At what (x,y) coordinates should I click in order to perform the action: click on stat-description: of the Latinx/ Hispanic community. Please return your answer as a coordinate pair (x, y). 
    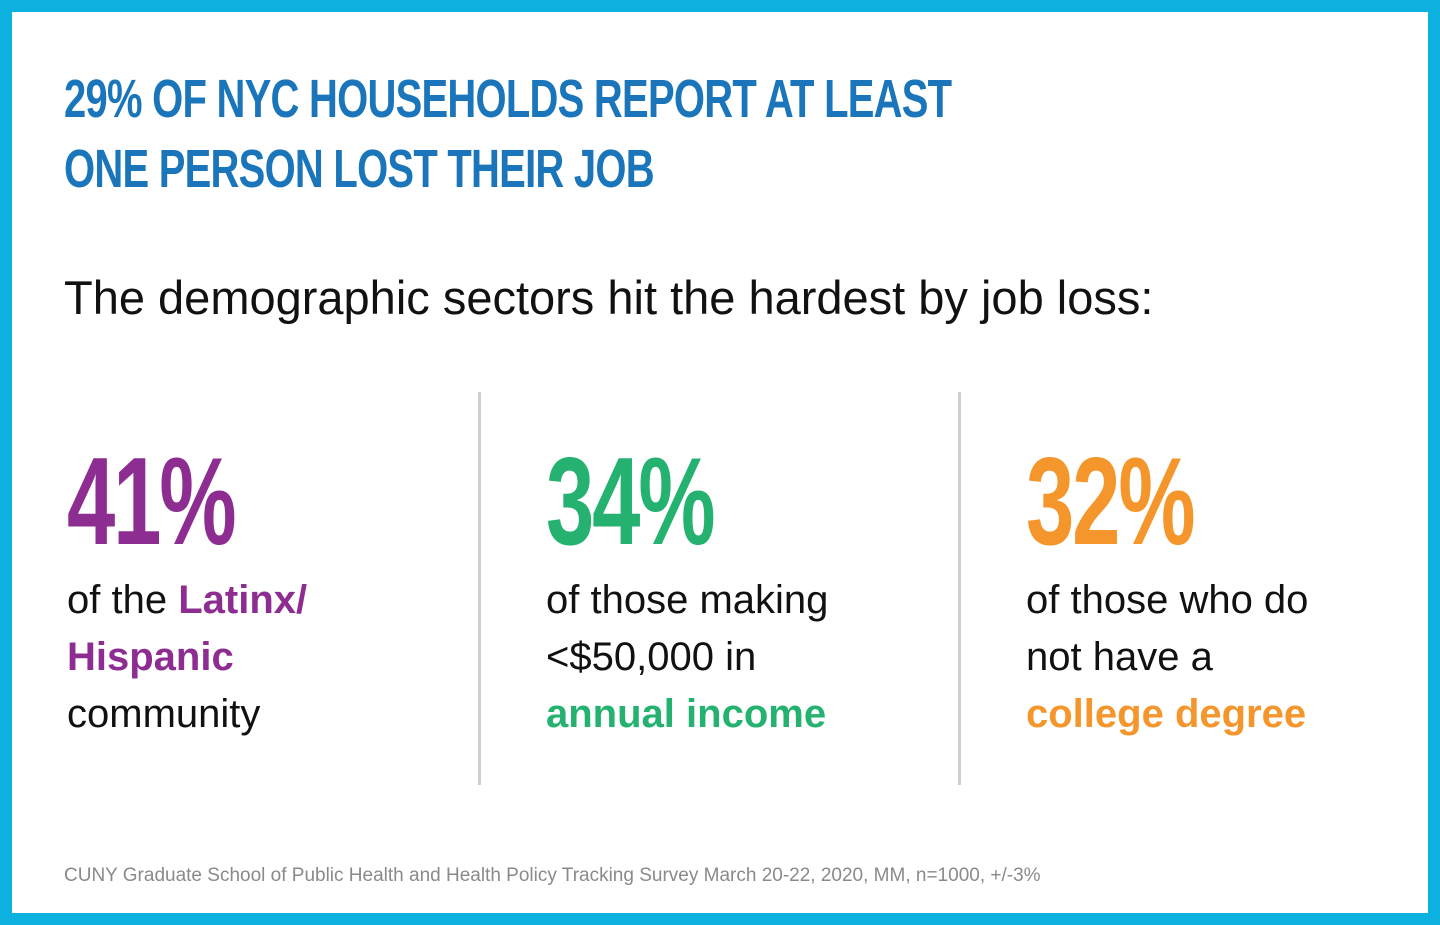
    Looking at the image, I should click on (267, 657).